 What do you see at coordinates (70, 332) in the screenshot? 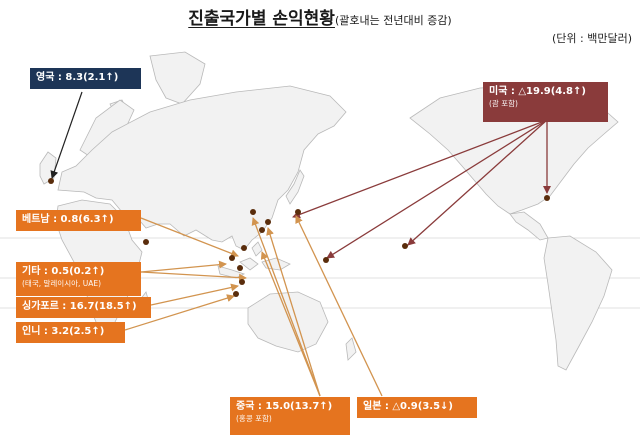
I see `label-indonesia: 인니 : 3.2(2.5↑)` at bounding box center [70, 332].